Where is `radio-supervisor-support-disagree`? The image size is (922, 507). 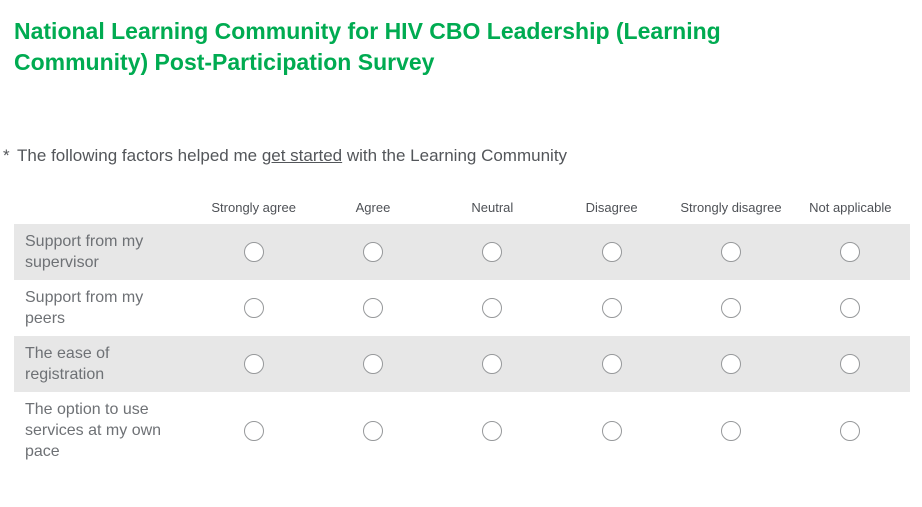 radio-supervisor-support-disagree is located at coordinates (611, 252).